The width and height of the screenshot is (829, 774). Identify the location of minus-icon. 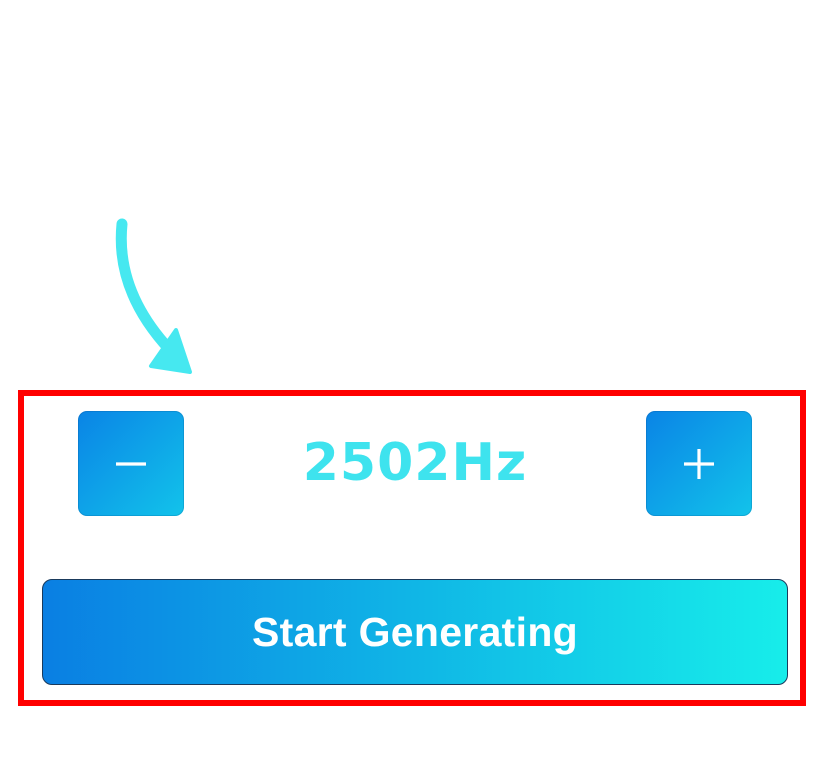
(131, 463).